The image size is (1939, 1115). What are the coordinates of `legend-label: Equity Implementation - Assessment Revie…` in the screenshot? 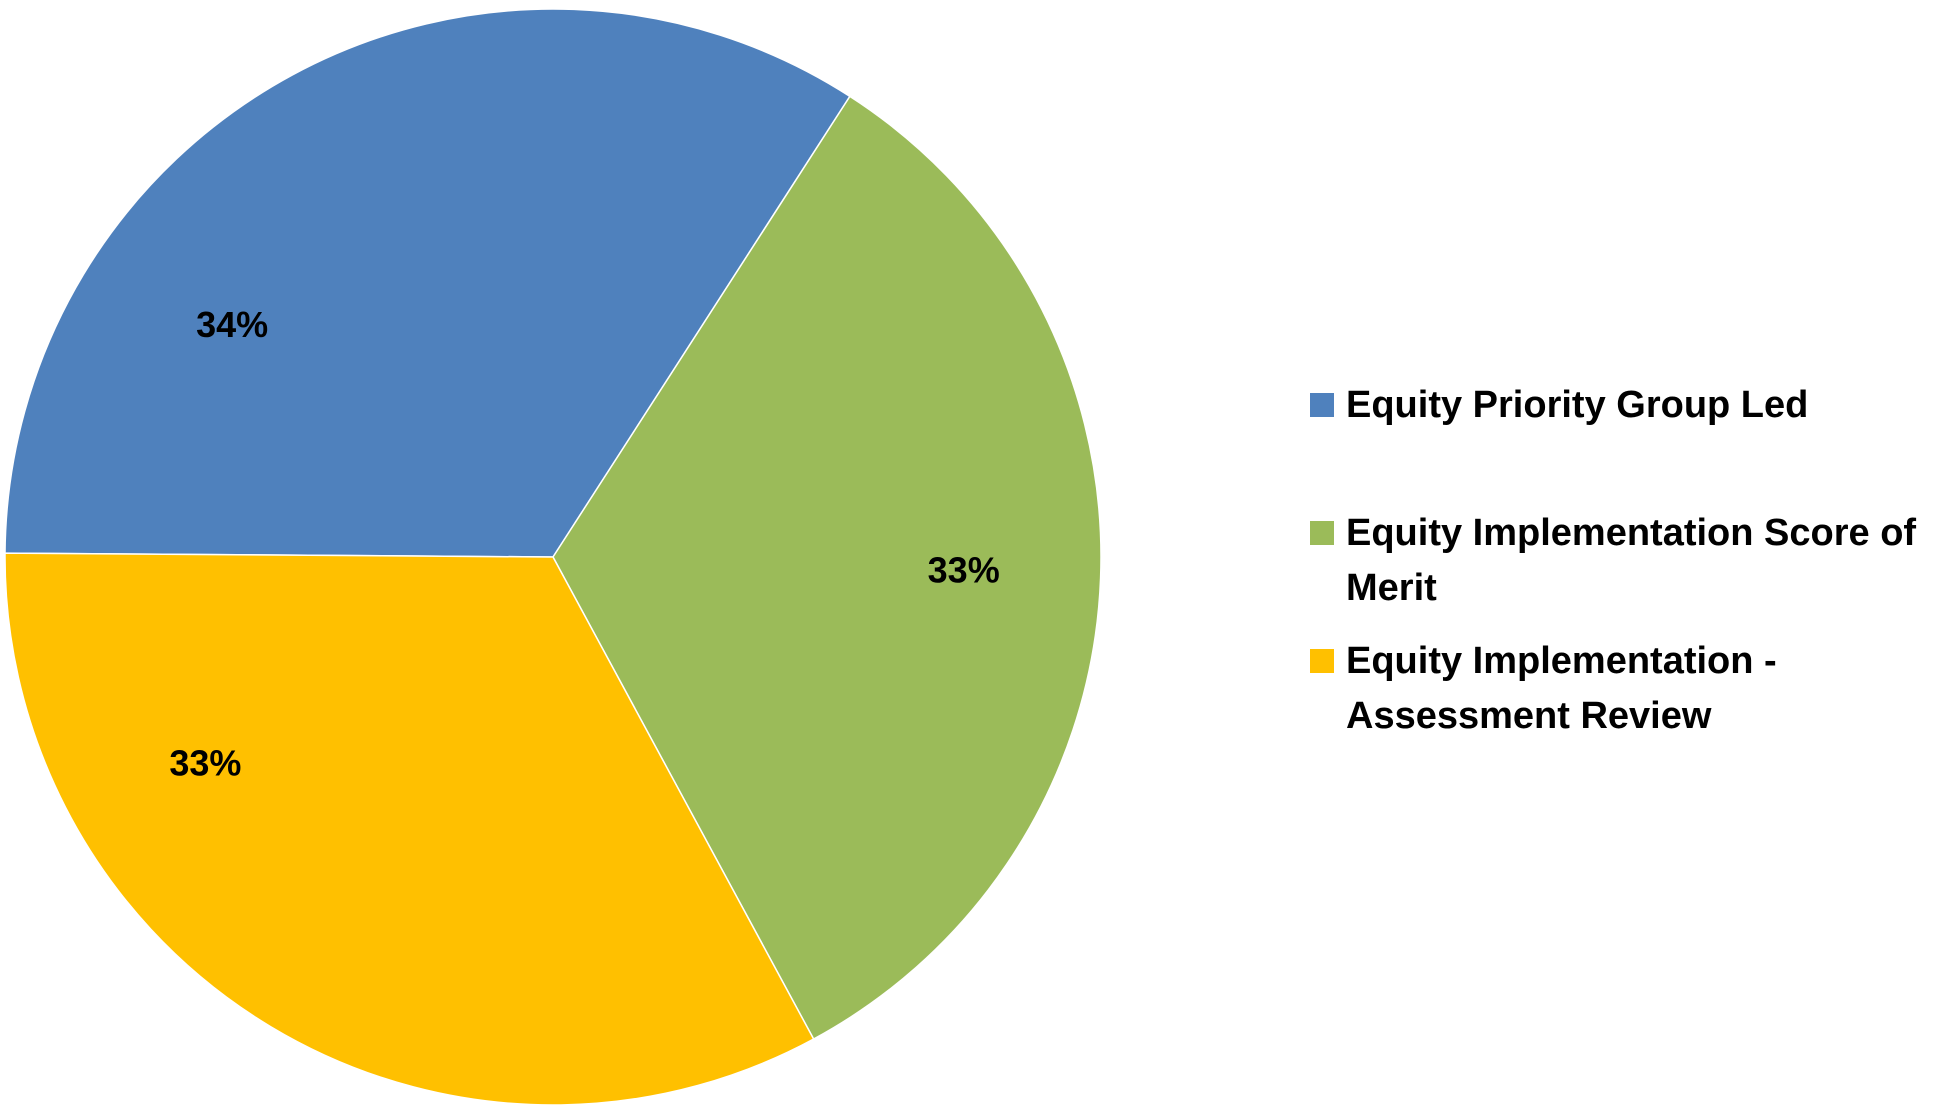 It's located at (1561, 688).